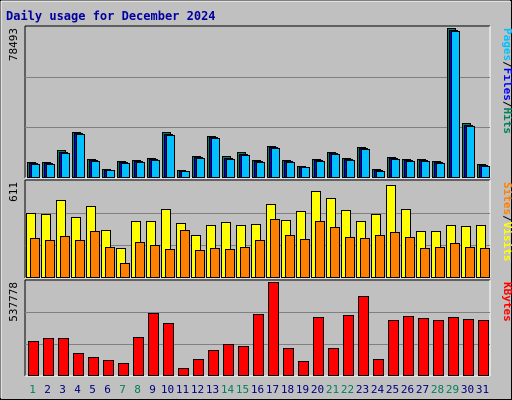  What do you see at coordinates (182, 389) in the screenshot?
I see `x-tick-label-day-11: 11` at bounding box center [182, 389].